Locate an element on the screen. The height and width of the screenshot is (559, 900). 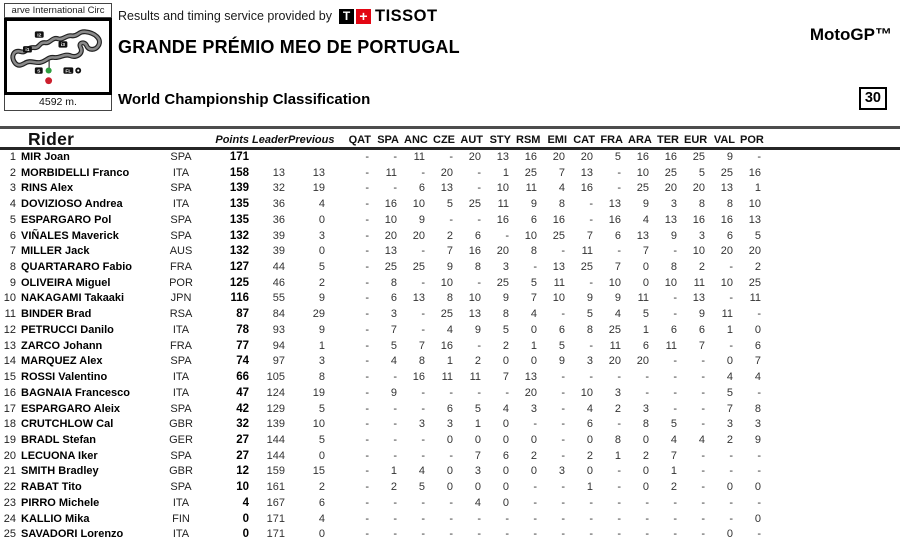
race-points-cell: 5 is located at coordinates (701, 172).